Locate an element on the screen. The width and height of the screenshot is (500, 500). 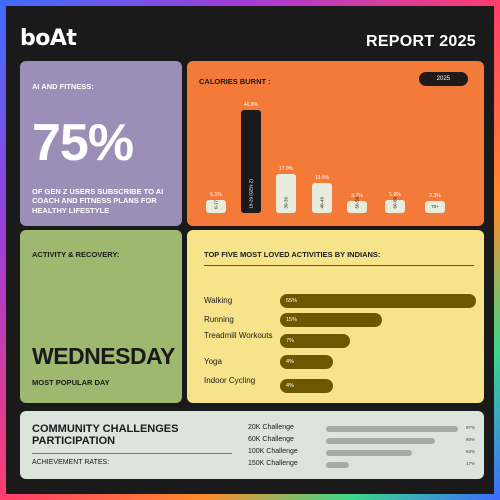
bar-70-: 70+ is located at coordinates (435, 207).